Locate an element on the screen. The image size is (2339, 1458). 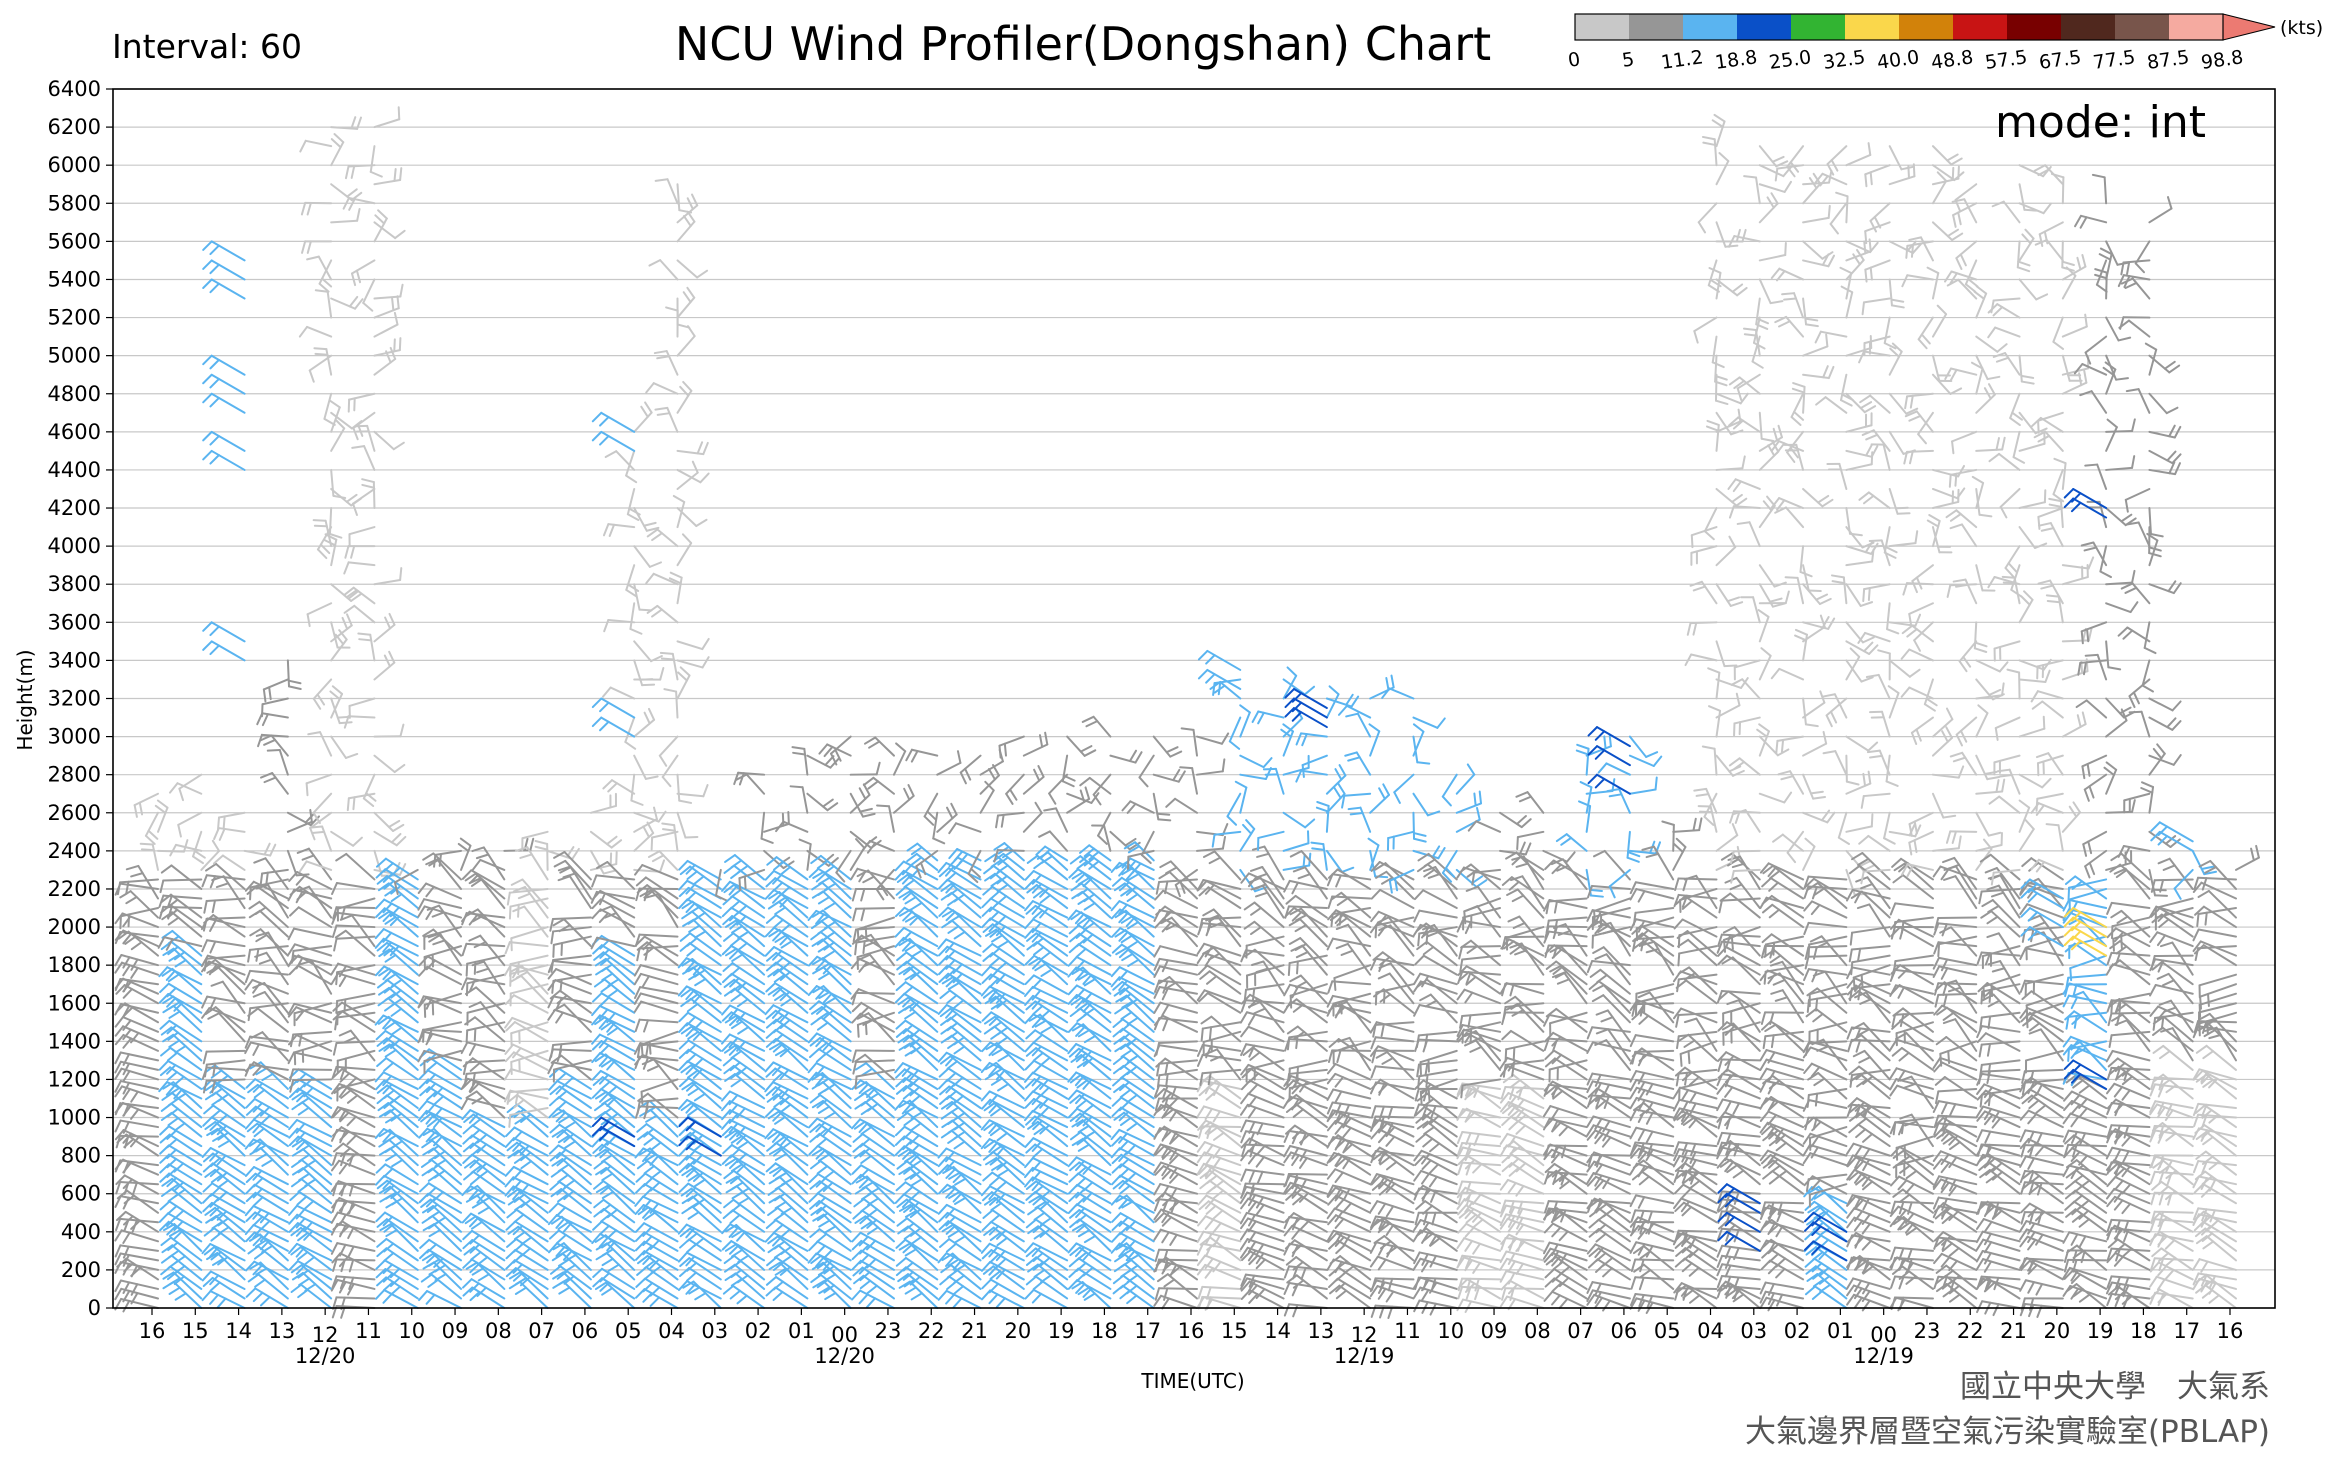
y-tick-label: 3000 is located at coordinates (74, 737).